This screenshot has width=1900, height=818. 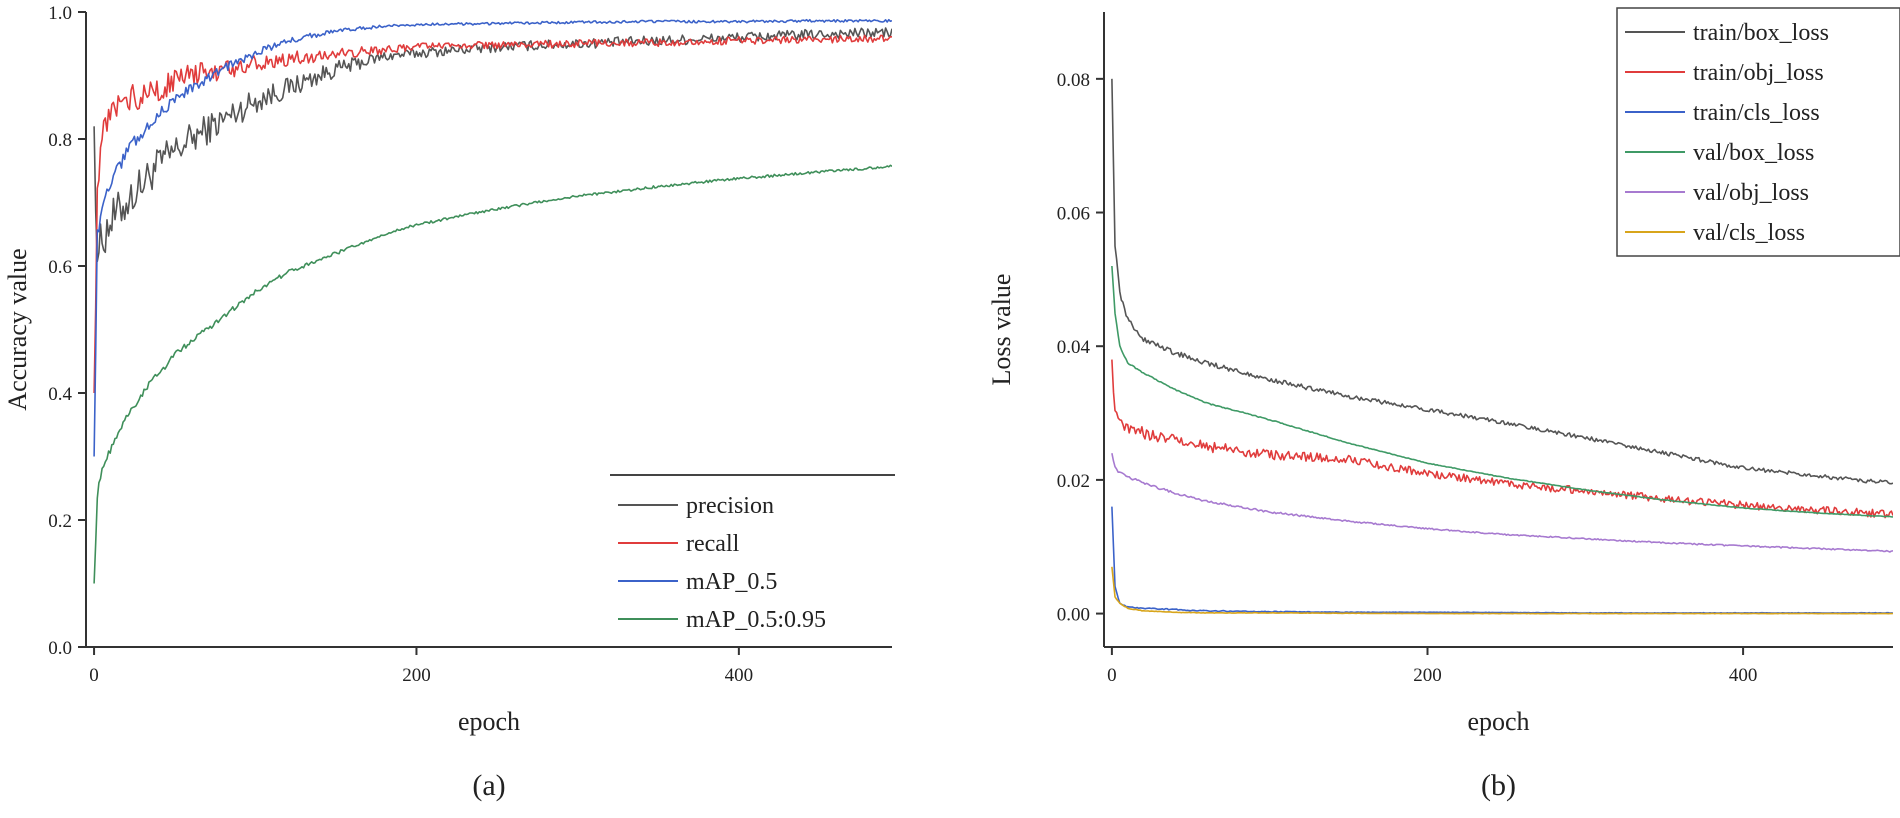 What do you see at coordinates (488, 785) in the screenshot?
I see `panel-caption: (a)` at bounding box center [488, 785].